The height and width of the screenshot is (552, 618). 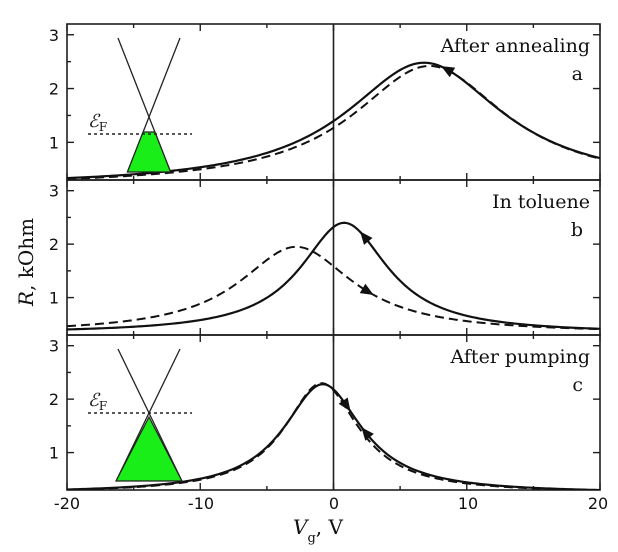 What do you see at coordinates (468, 503) in the screenshot?
I see `x-tick-label: 10` at bounding box center [468, 503].